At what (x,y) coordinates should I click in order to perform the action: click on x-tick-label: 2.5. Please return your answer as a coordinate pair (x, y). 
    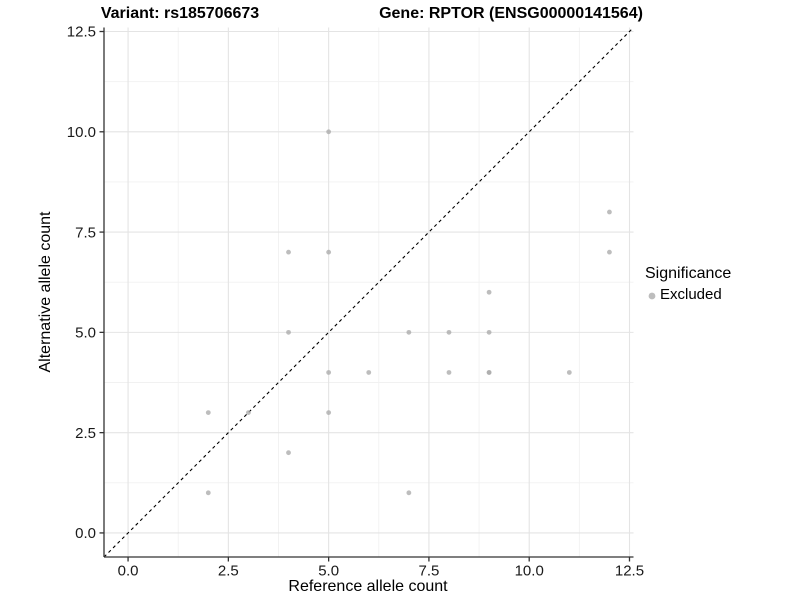
    Looking at the image, I should click on (228, 571).